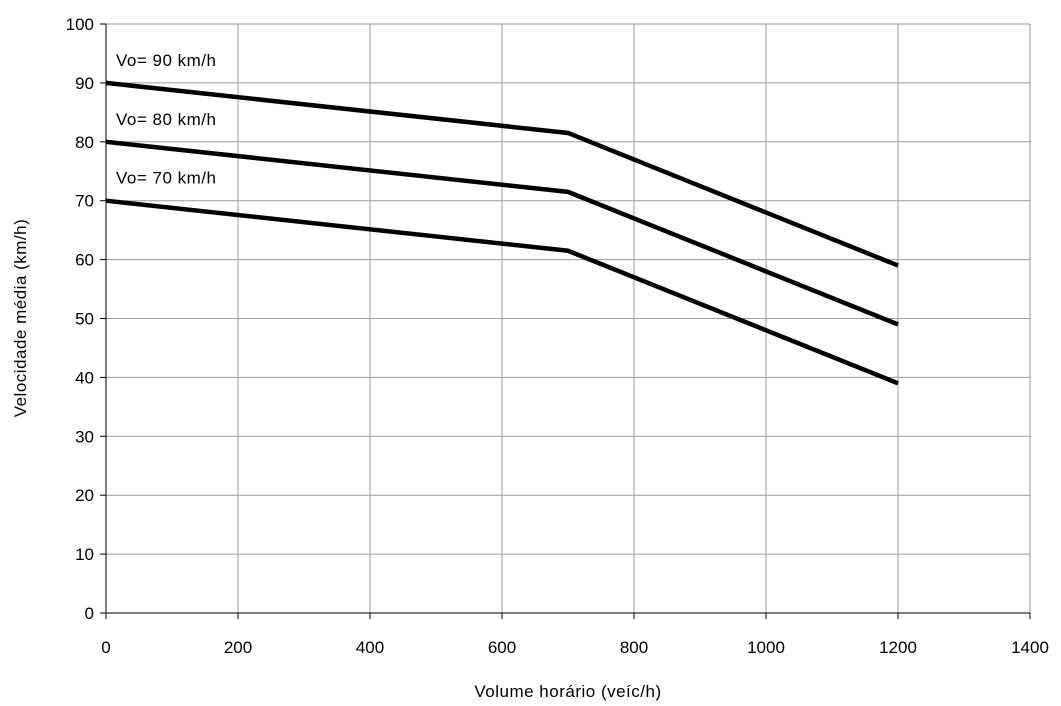 This screenshot has height=706, width=1061. Describe the element at coordinates (567, 691) in the screenshot. I see `x-axis-title: Volume horário (veíc/h)` at that location.